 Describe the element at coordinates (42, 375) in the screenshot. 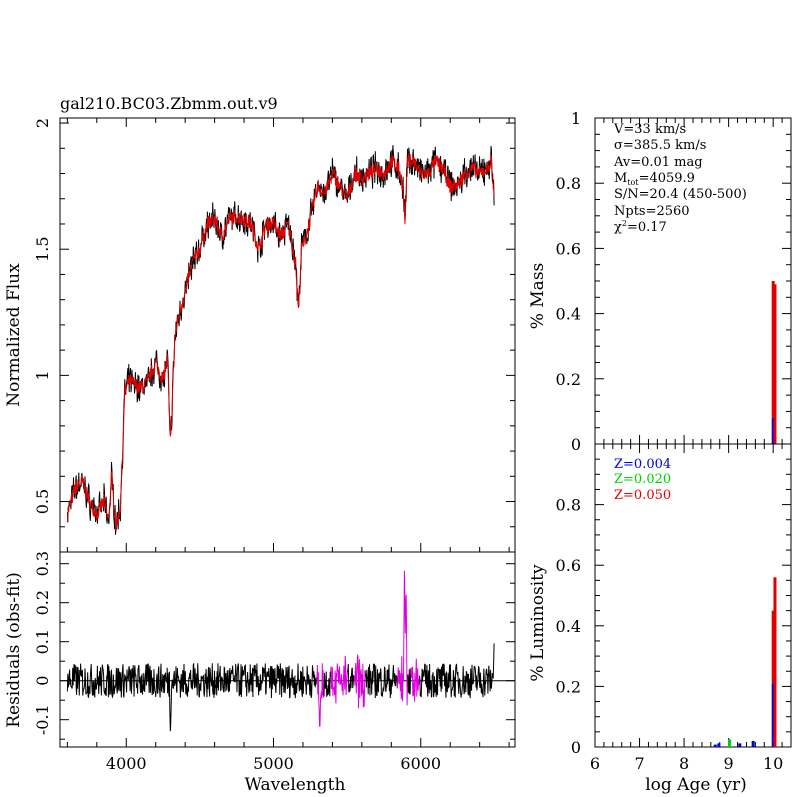

I see `spectrum-y-tick-label: 1` at that location.